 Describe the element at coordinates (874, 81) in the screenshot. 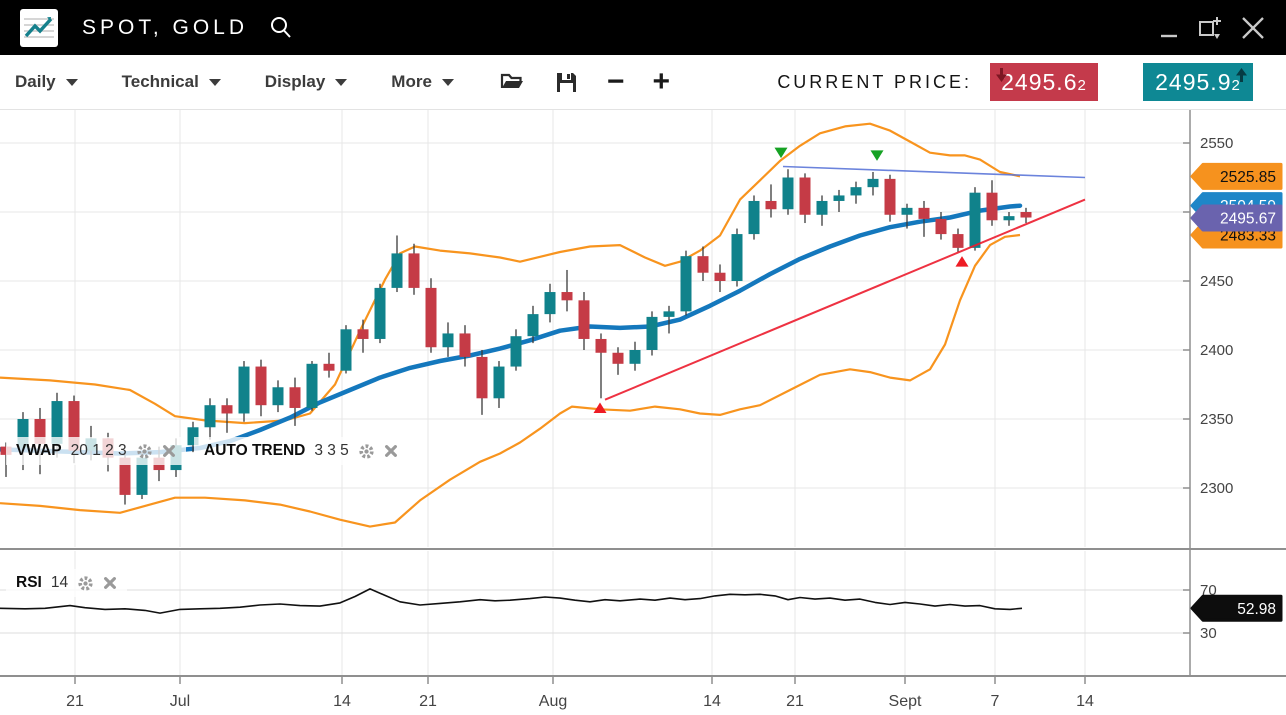

I see `current-price-label: CURRENT PRICE:` at that location.